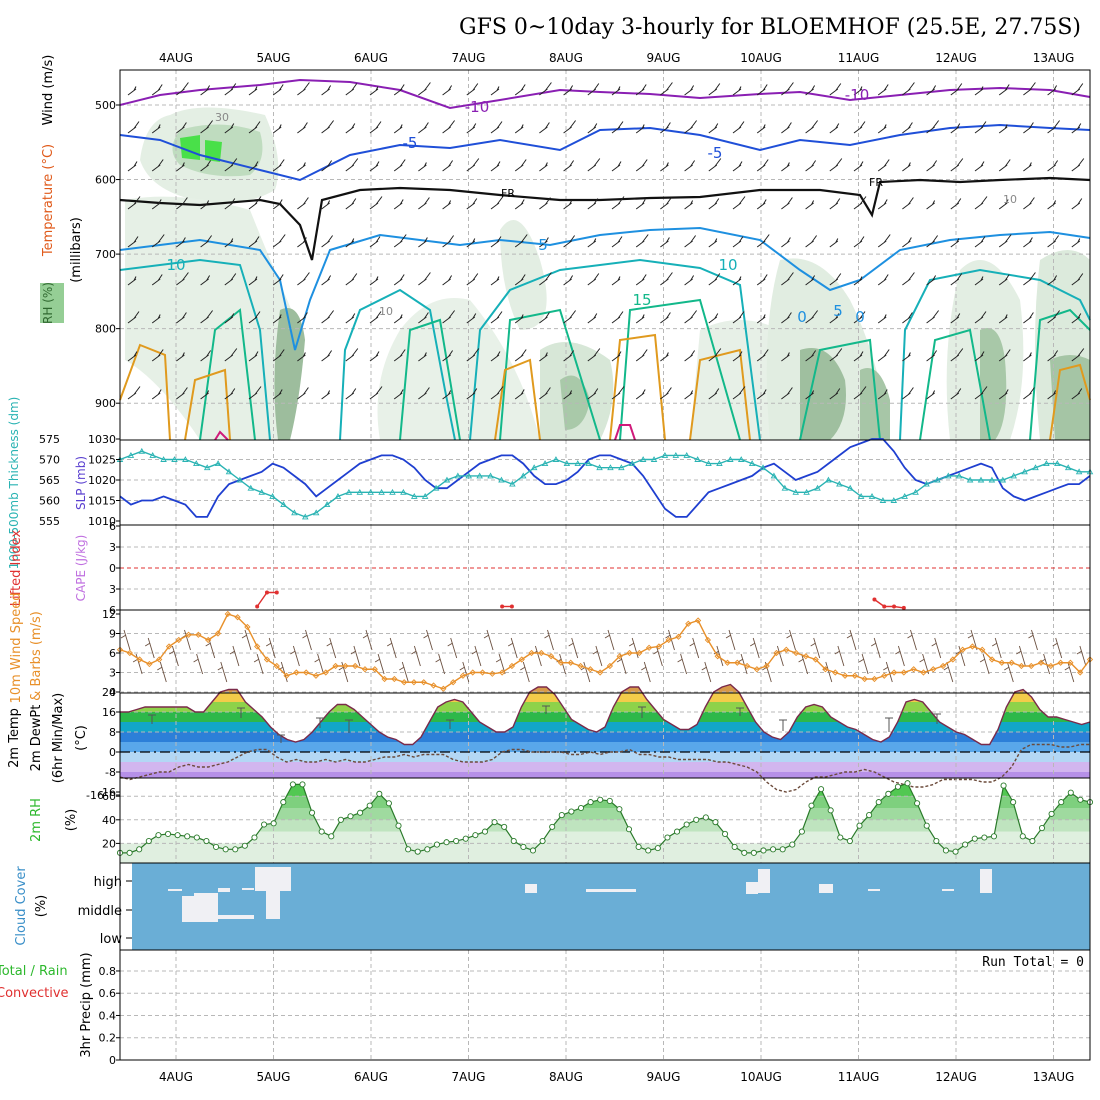 This screenshot has width=1100, height=1100. I want to click on y-axis-label: Wind (m/s), so click(48, 90).